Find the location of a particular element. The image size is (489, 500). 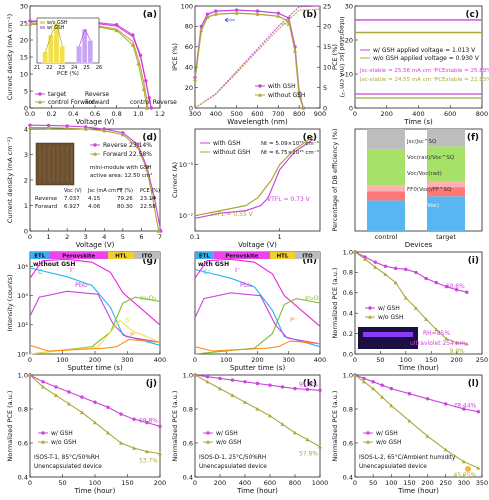

x-axis-label: Wavelength (nm) is located at coordinates (257, 122).